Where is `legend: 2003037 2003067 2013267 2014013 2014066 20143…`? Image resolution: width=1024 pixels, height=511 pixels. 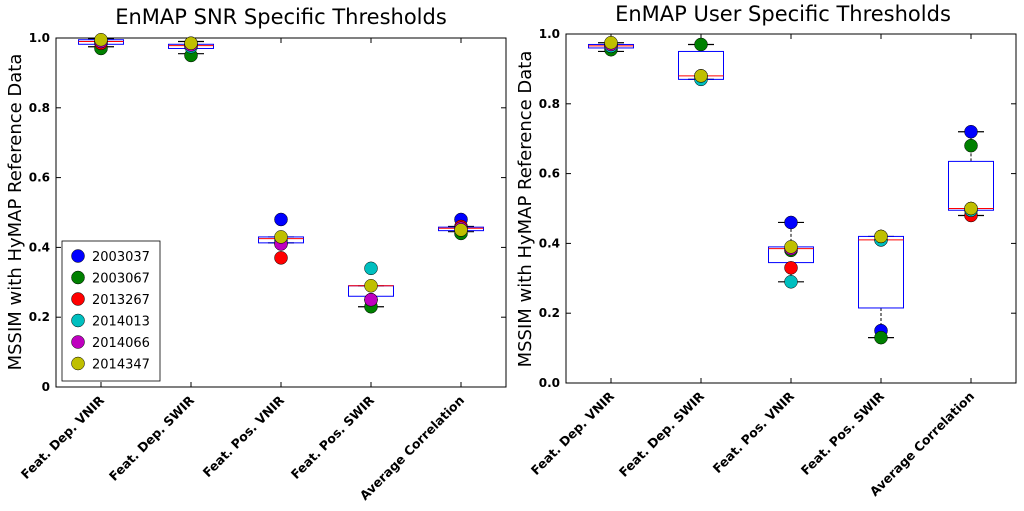
legend: 2003037 2003067 2013267 2014013 2014066 20143… is located at coordinates (111, 311).